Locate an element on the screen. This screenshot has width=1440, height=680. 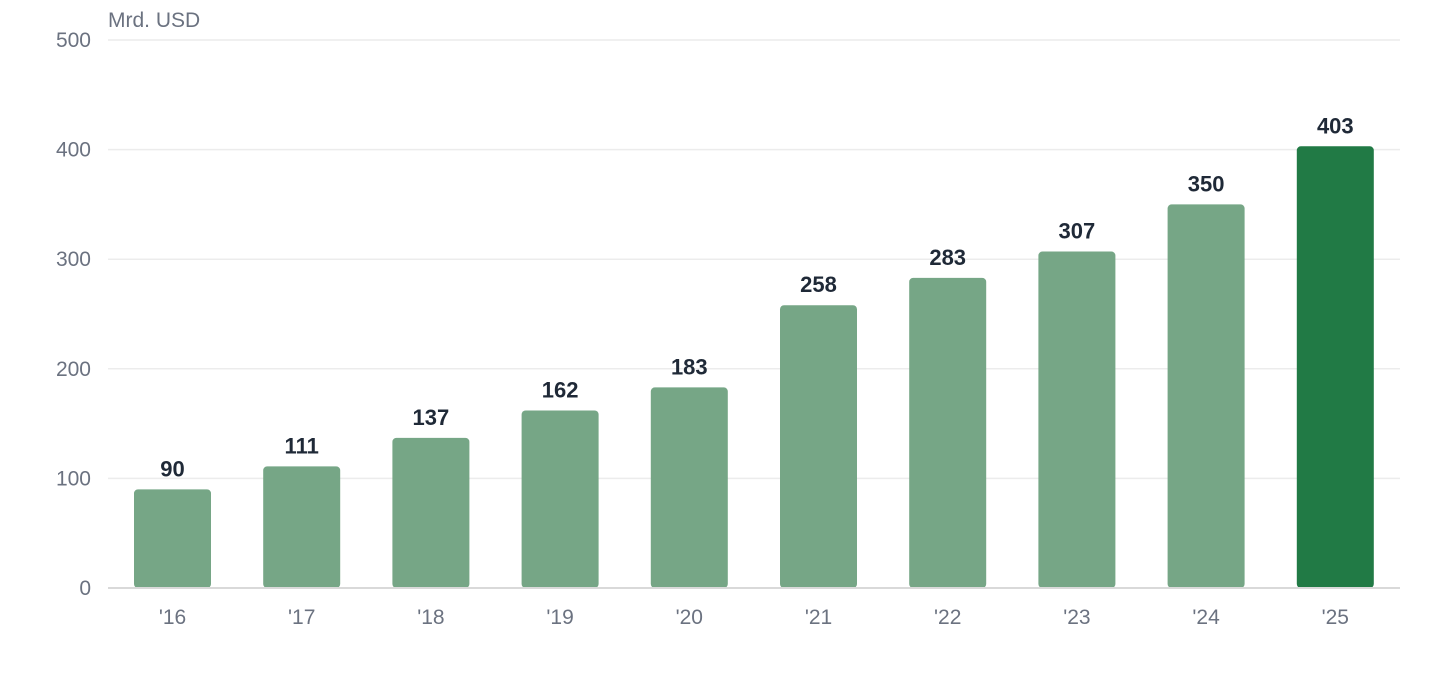
y-tick-label: 500 is located at coordinates (73, 40).